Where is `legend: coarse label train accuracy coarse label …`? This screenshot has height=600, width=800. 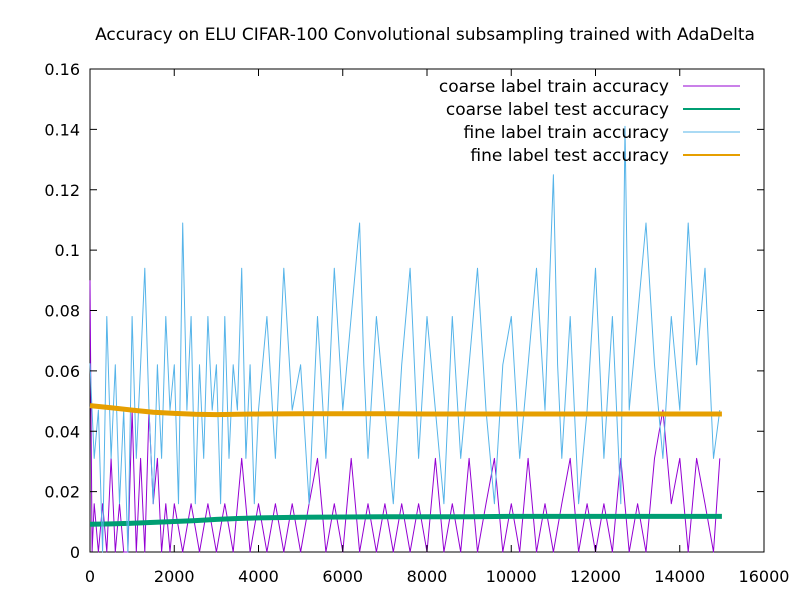 legend: coarse label train accuracy coarse label … is located at coordinates (589, 121).